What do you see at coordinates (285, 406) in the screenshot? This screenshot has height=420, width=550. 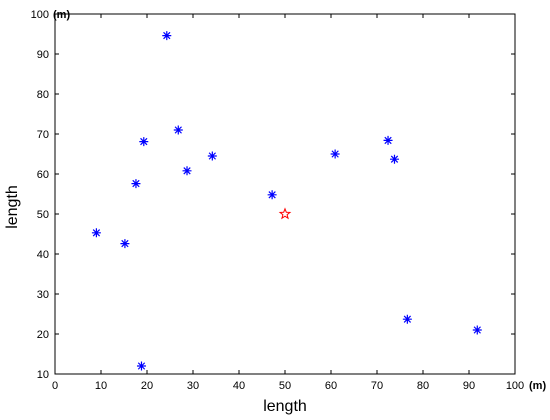 I see `x-axis-title: length` at bounding box center [285, 406].